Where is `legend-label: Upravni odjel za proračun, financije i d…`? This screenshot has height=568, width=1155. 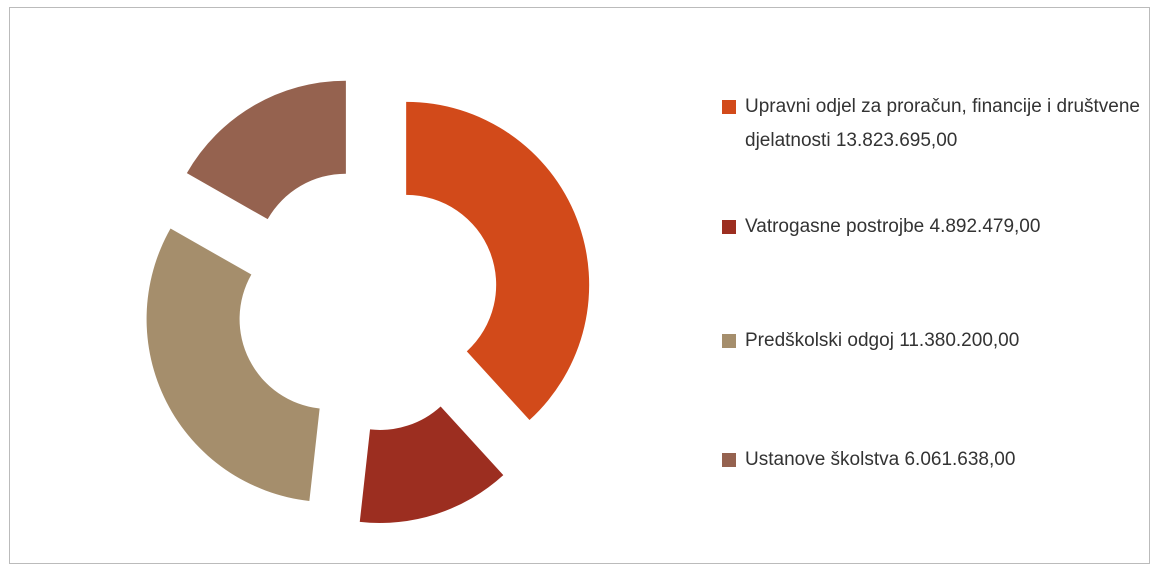 legend-label: Upravni odjel za proračun, financije i d… is located at coordinates (942, 123).